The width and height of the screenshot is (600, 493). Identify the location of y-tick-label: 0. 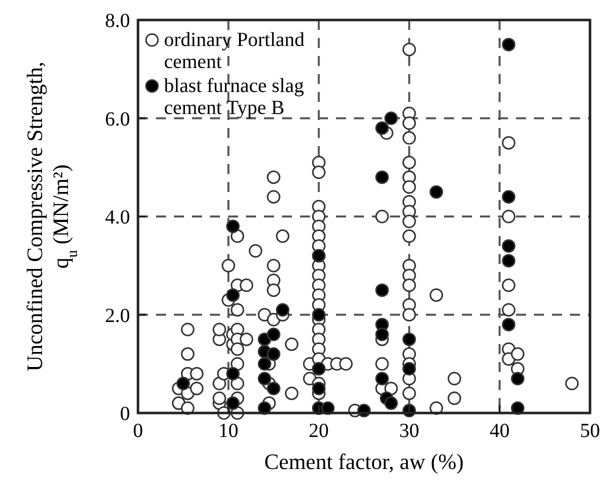
(125, 414).